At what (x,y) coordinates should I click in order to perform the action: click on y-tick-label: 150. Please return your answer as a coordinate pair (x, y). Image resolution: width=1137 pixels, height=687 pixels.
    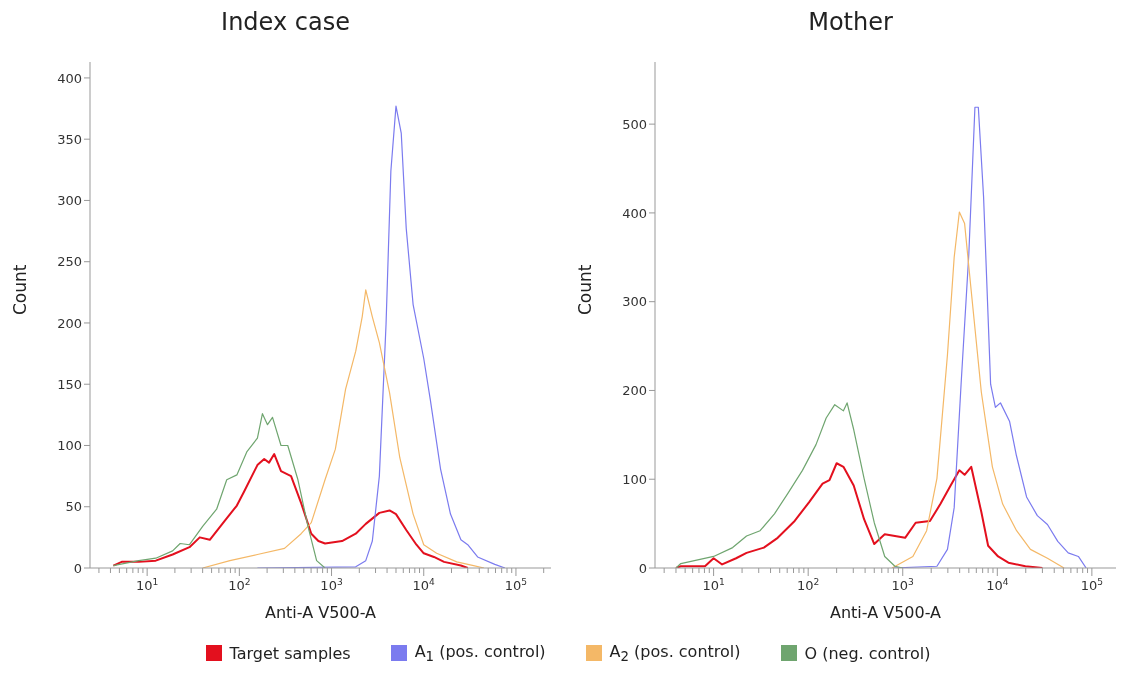
    Looking at the image, I should click on (69, 384).